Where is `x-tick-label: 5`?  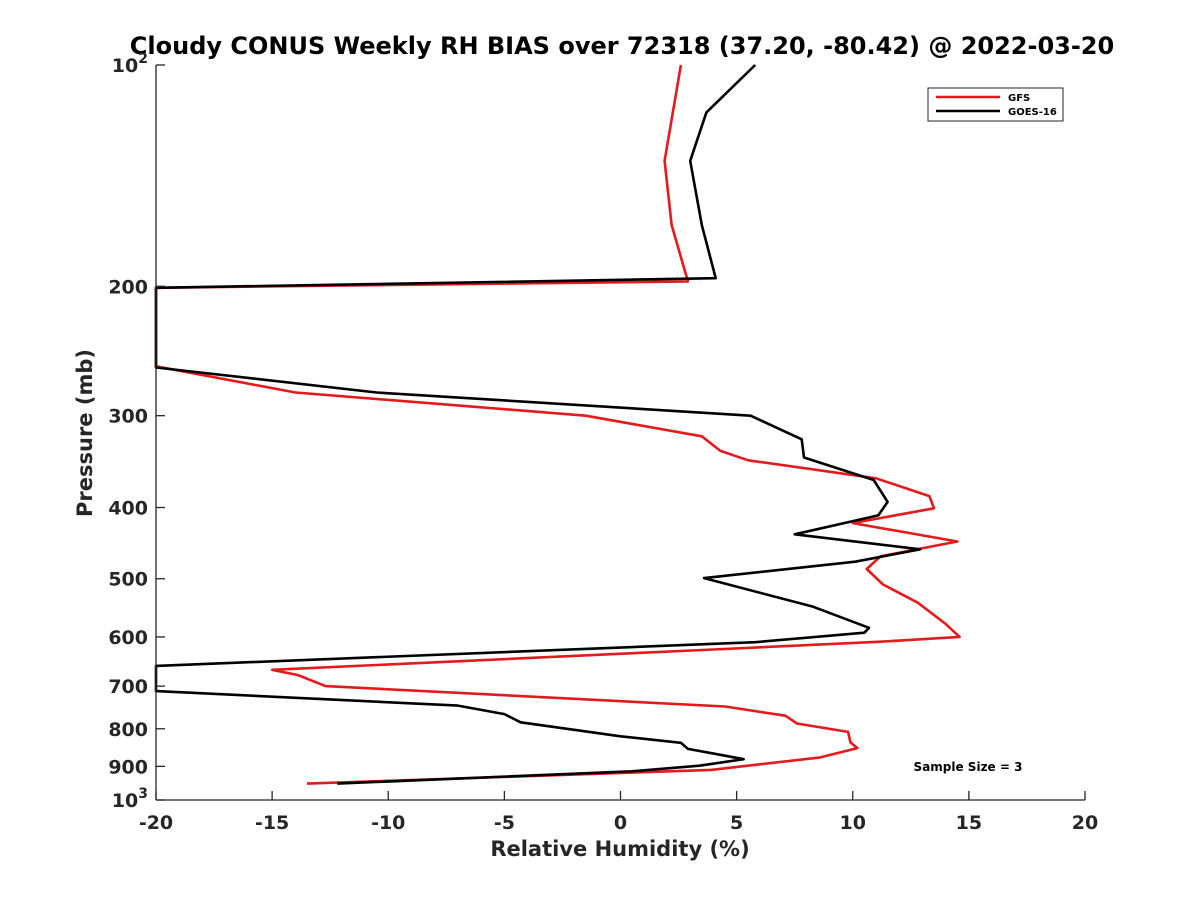
x-tick-label: 5 is located at coordinates (736, 823).